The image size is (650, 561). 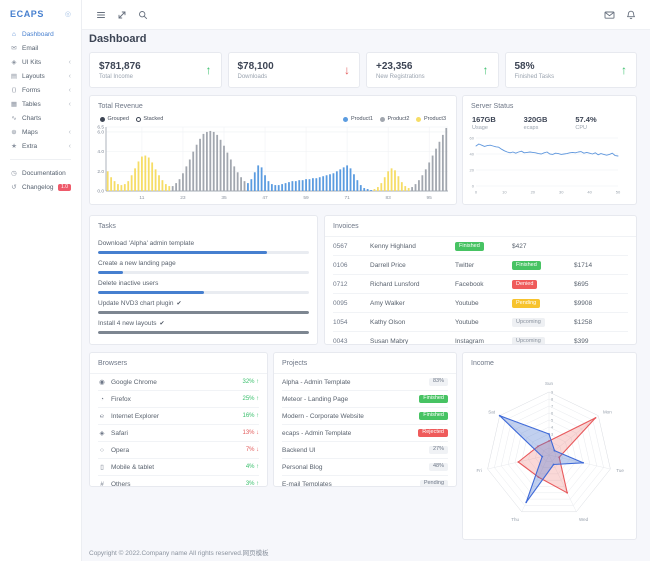 What do you see at coordinates (248, 416) in the screenshot?
I see `browser-share: 16%` at bounding box center [248, 416].